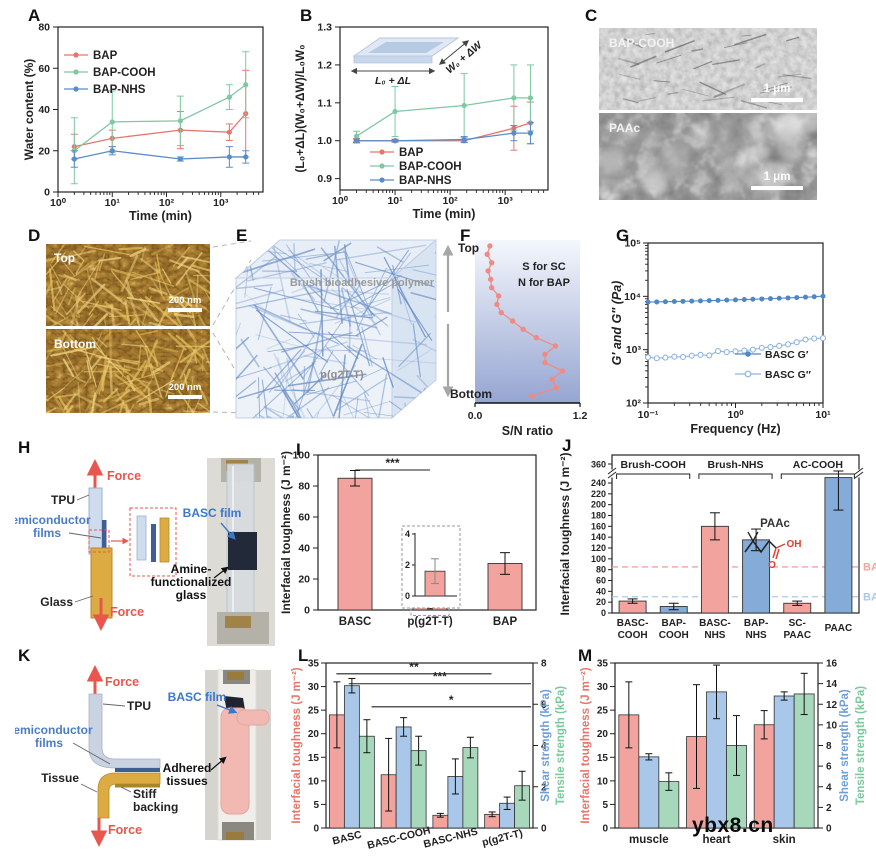 Image resolution: width=876 pixels, height=857 pixels. I want to click on panel-k-label: K, so click(24, 655).